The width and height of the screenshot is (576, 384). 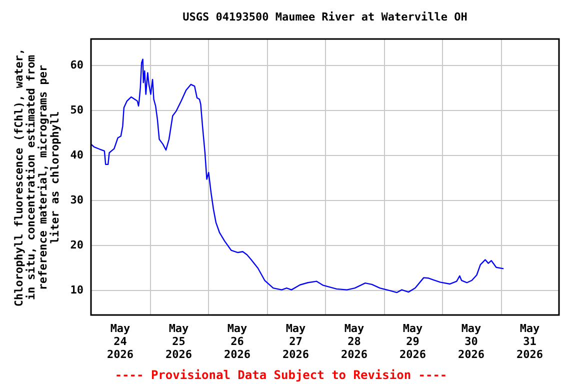 I want to click on x-tick-label: May 26 2026, so click(x=237, y=341).